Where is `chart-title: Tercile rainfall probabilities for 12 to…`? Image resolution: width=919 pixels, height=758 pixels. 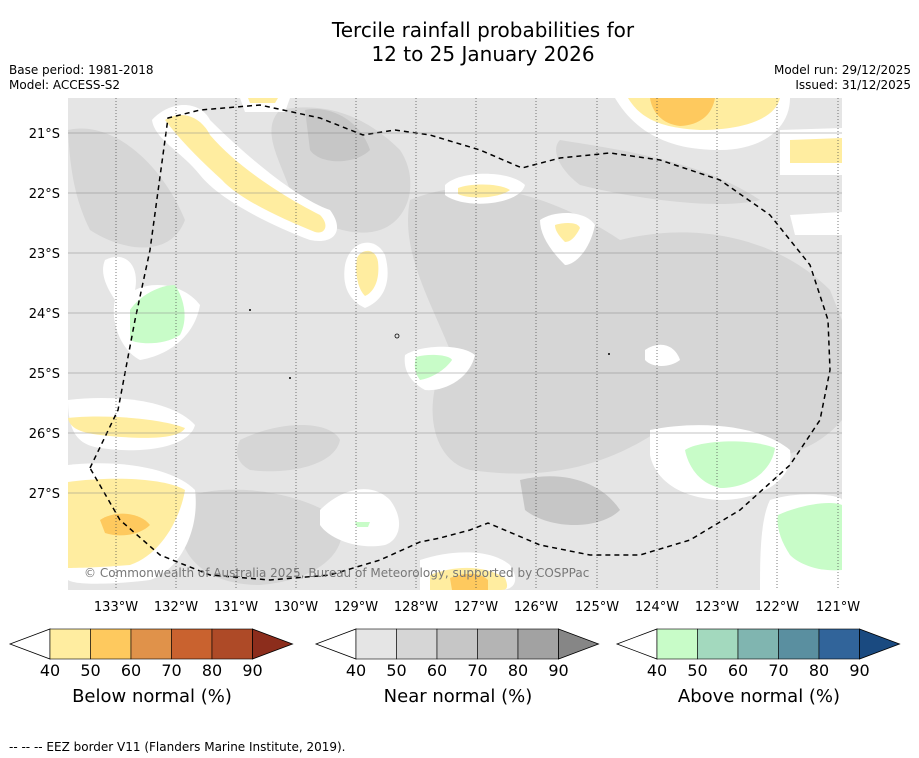 chart-title: Tercile rainfall probabilities for 12 to… is located at coordinates (459, 42).